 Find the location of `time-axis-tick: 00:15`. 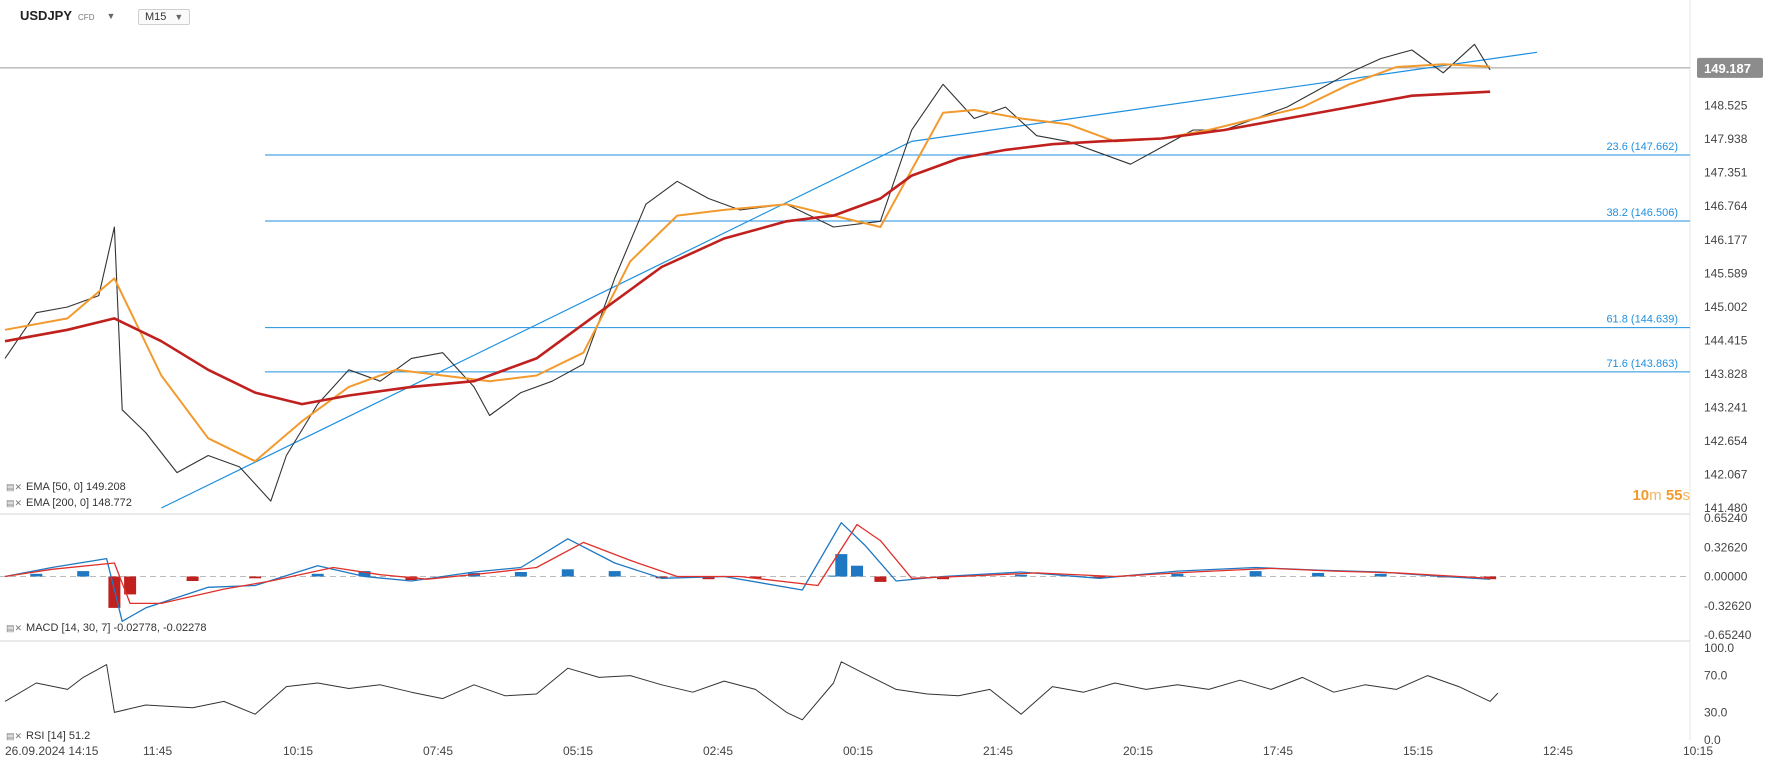

time-axis-tick: 00:15 is located at coordinates (858, 751).